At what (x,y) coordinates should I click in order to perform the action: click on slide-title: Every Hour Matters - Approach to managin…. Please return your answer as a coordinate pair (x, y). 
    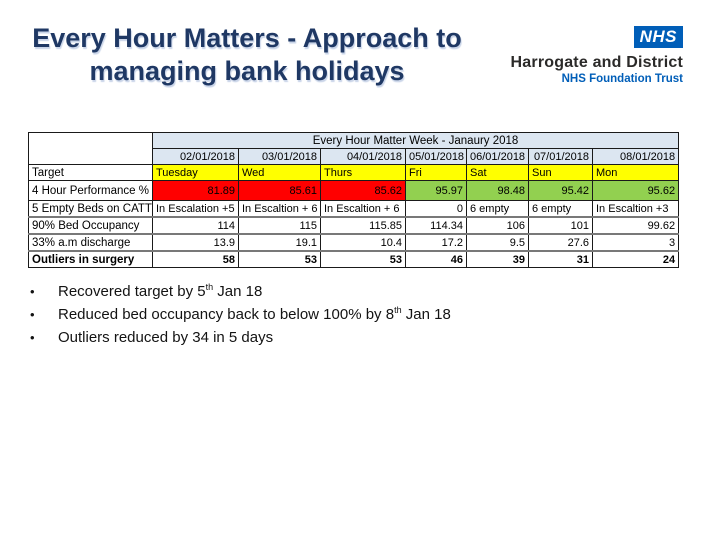
    Looking at the image, I should click on (247, 55).